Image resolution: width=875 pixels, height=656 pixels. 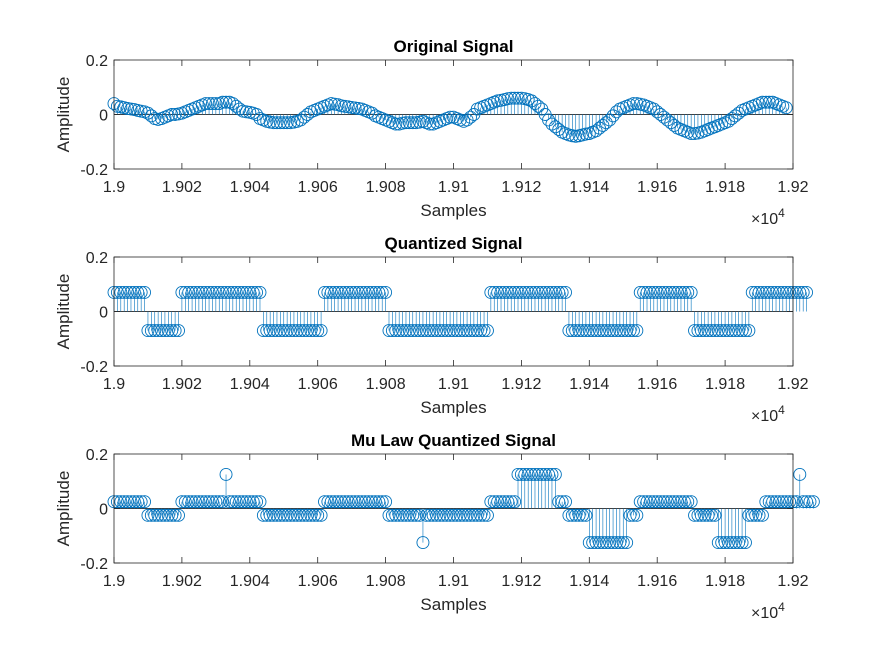 I want to click on y-tick-label: 0, so click(x=103, y=510).